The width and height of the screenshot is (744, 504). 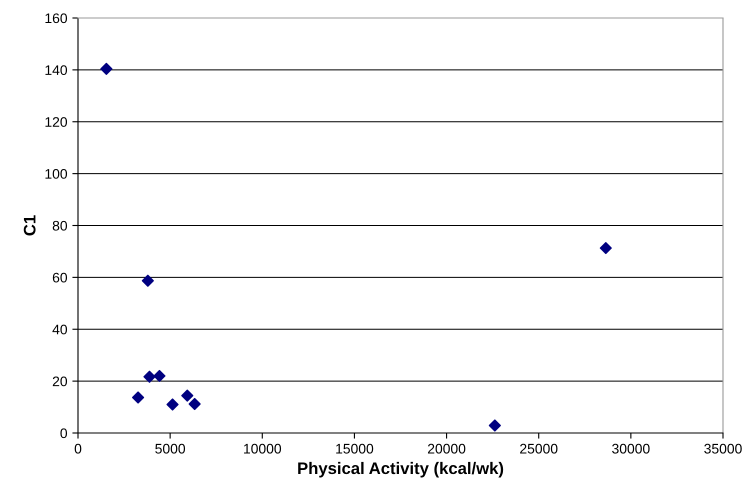 What do you see at coordinates (30, 225) in the screenshot?
I see `y-axis-title: C1` at bounding box center [30, 225].